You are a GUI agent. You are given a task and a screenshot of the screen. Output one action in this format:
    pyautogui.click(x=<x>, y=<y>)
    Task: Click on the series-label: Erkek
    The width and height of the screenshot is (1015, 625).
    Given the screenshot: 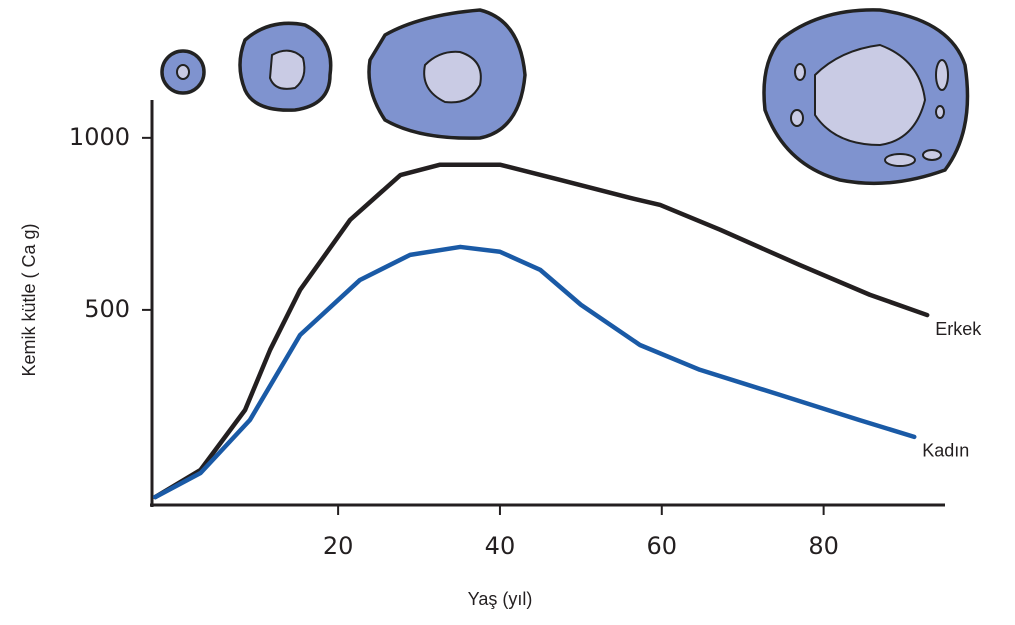 What is the action you would take?
    pyautogui.click(x=958, y=329)
    